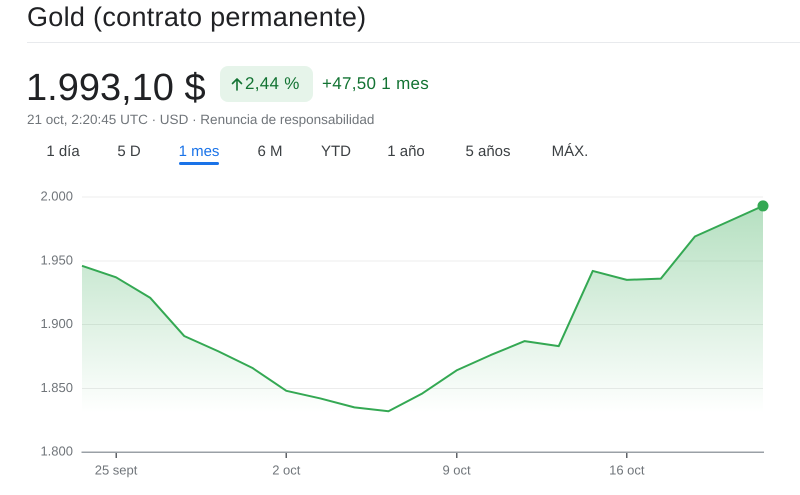 The height and width of the screenshot is (495, 800). What do you see at coordinates (199, 152) in the screenshot?
I see `text: 1 mes` at bounding box center [199, 152].